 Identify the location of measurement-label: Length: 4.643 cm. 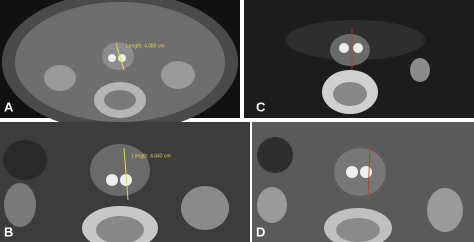
(151, 156).